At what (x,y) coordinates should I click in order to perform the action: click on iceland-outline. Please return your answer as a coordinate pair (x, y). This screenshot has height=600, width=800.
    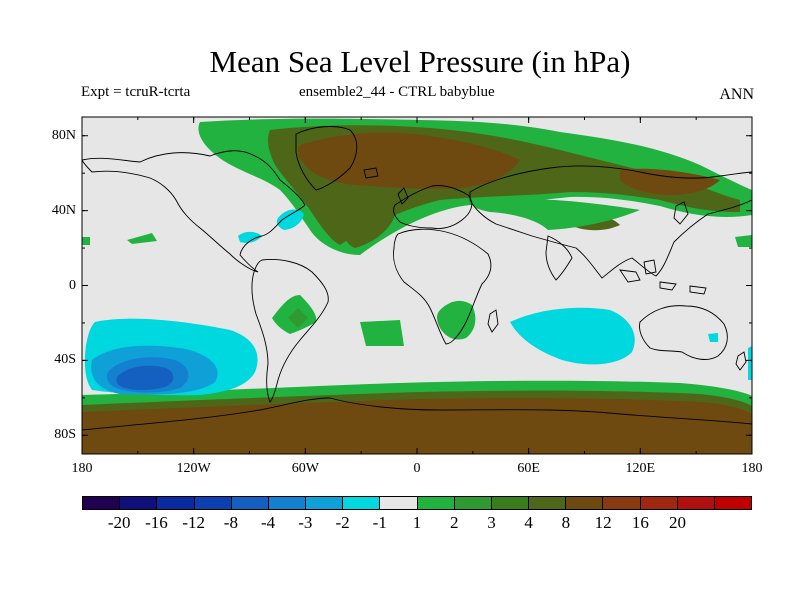
    Looking at the image, I should click on (371, 173).